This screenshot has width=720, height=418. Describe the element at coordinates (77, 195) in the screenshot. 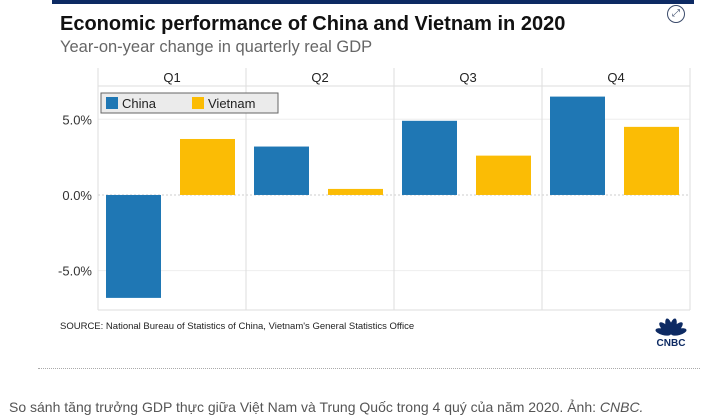

I see `y-tick-label: 0.0%` at that location.